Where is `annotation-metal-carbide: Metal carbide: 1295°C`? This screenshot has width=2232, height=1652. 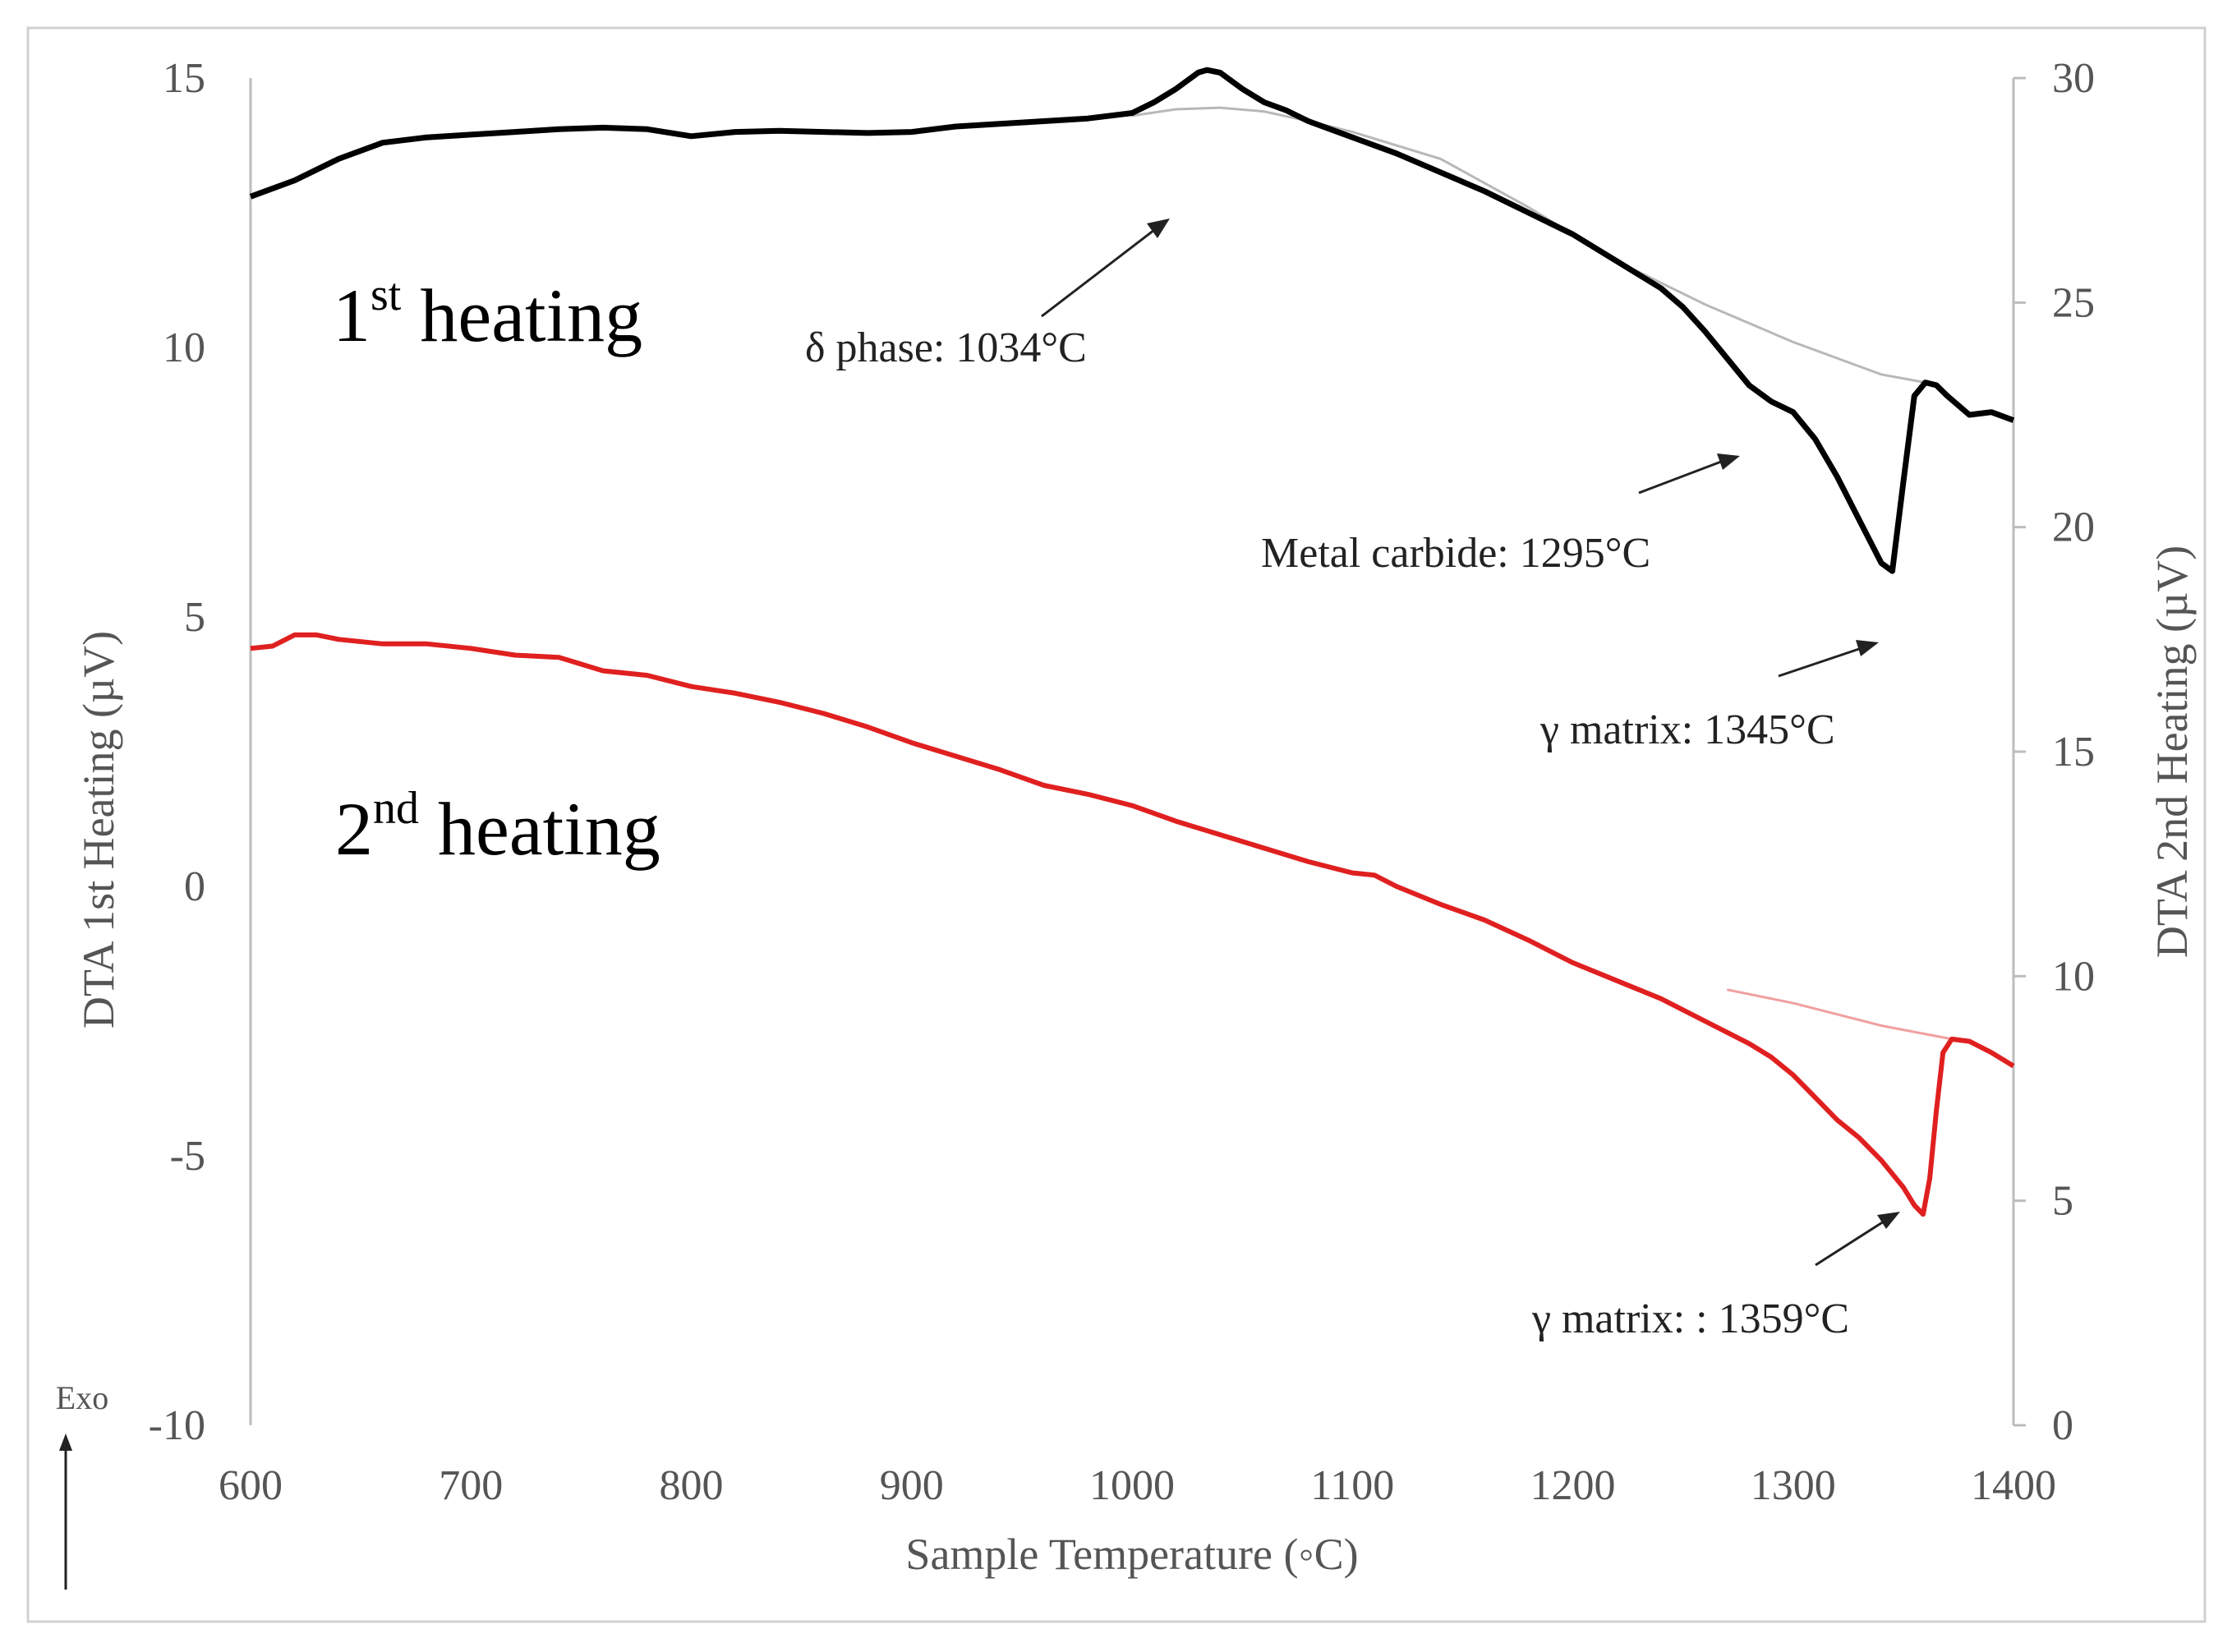 annotation-metal-carbide: Metal carbide: 1295°C is located at coordinates (1500, 515).